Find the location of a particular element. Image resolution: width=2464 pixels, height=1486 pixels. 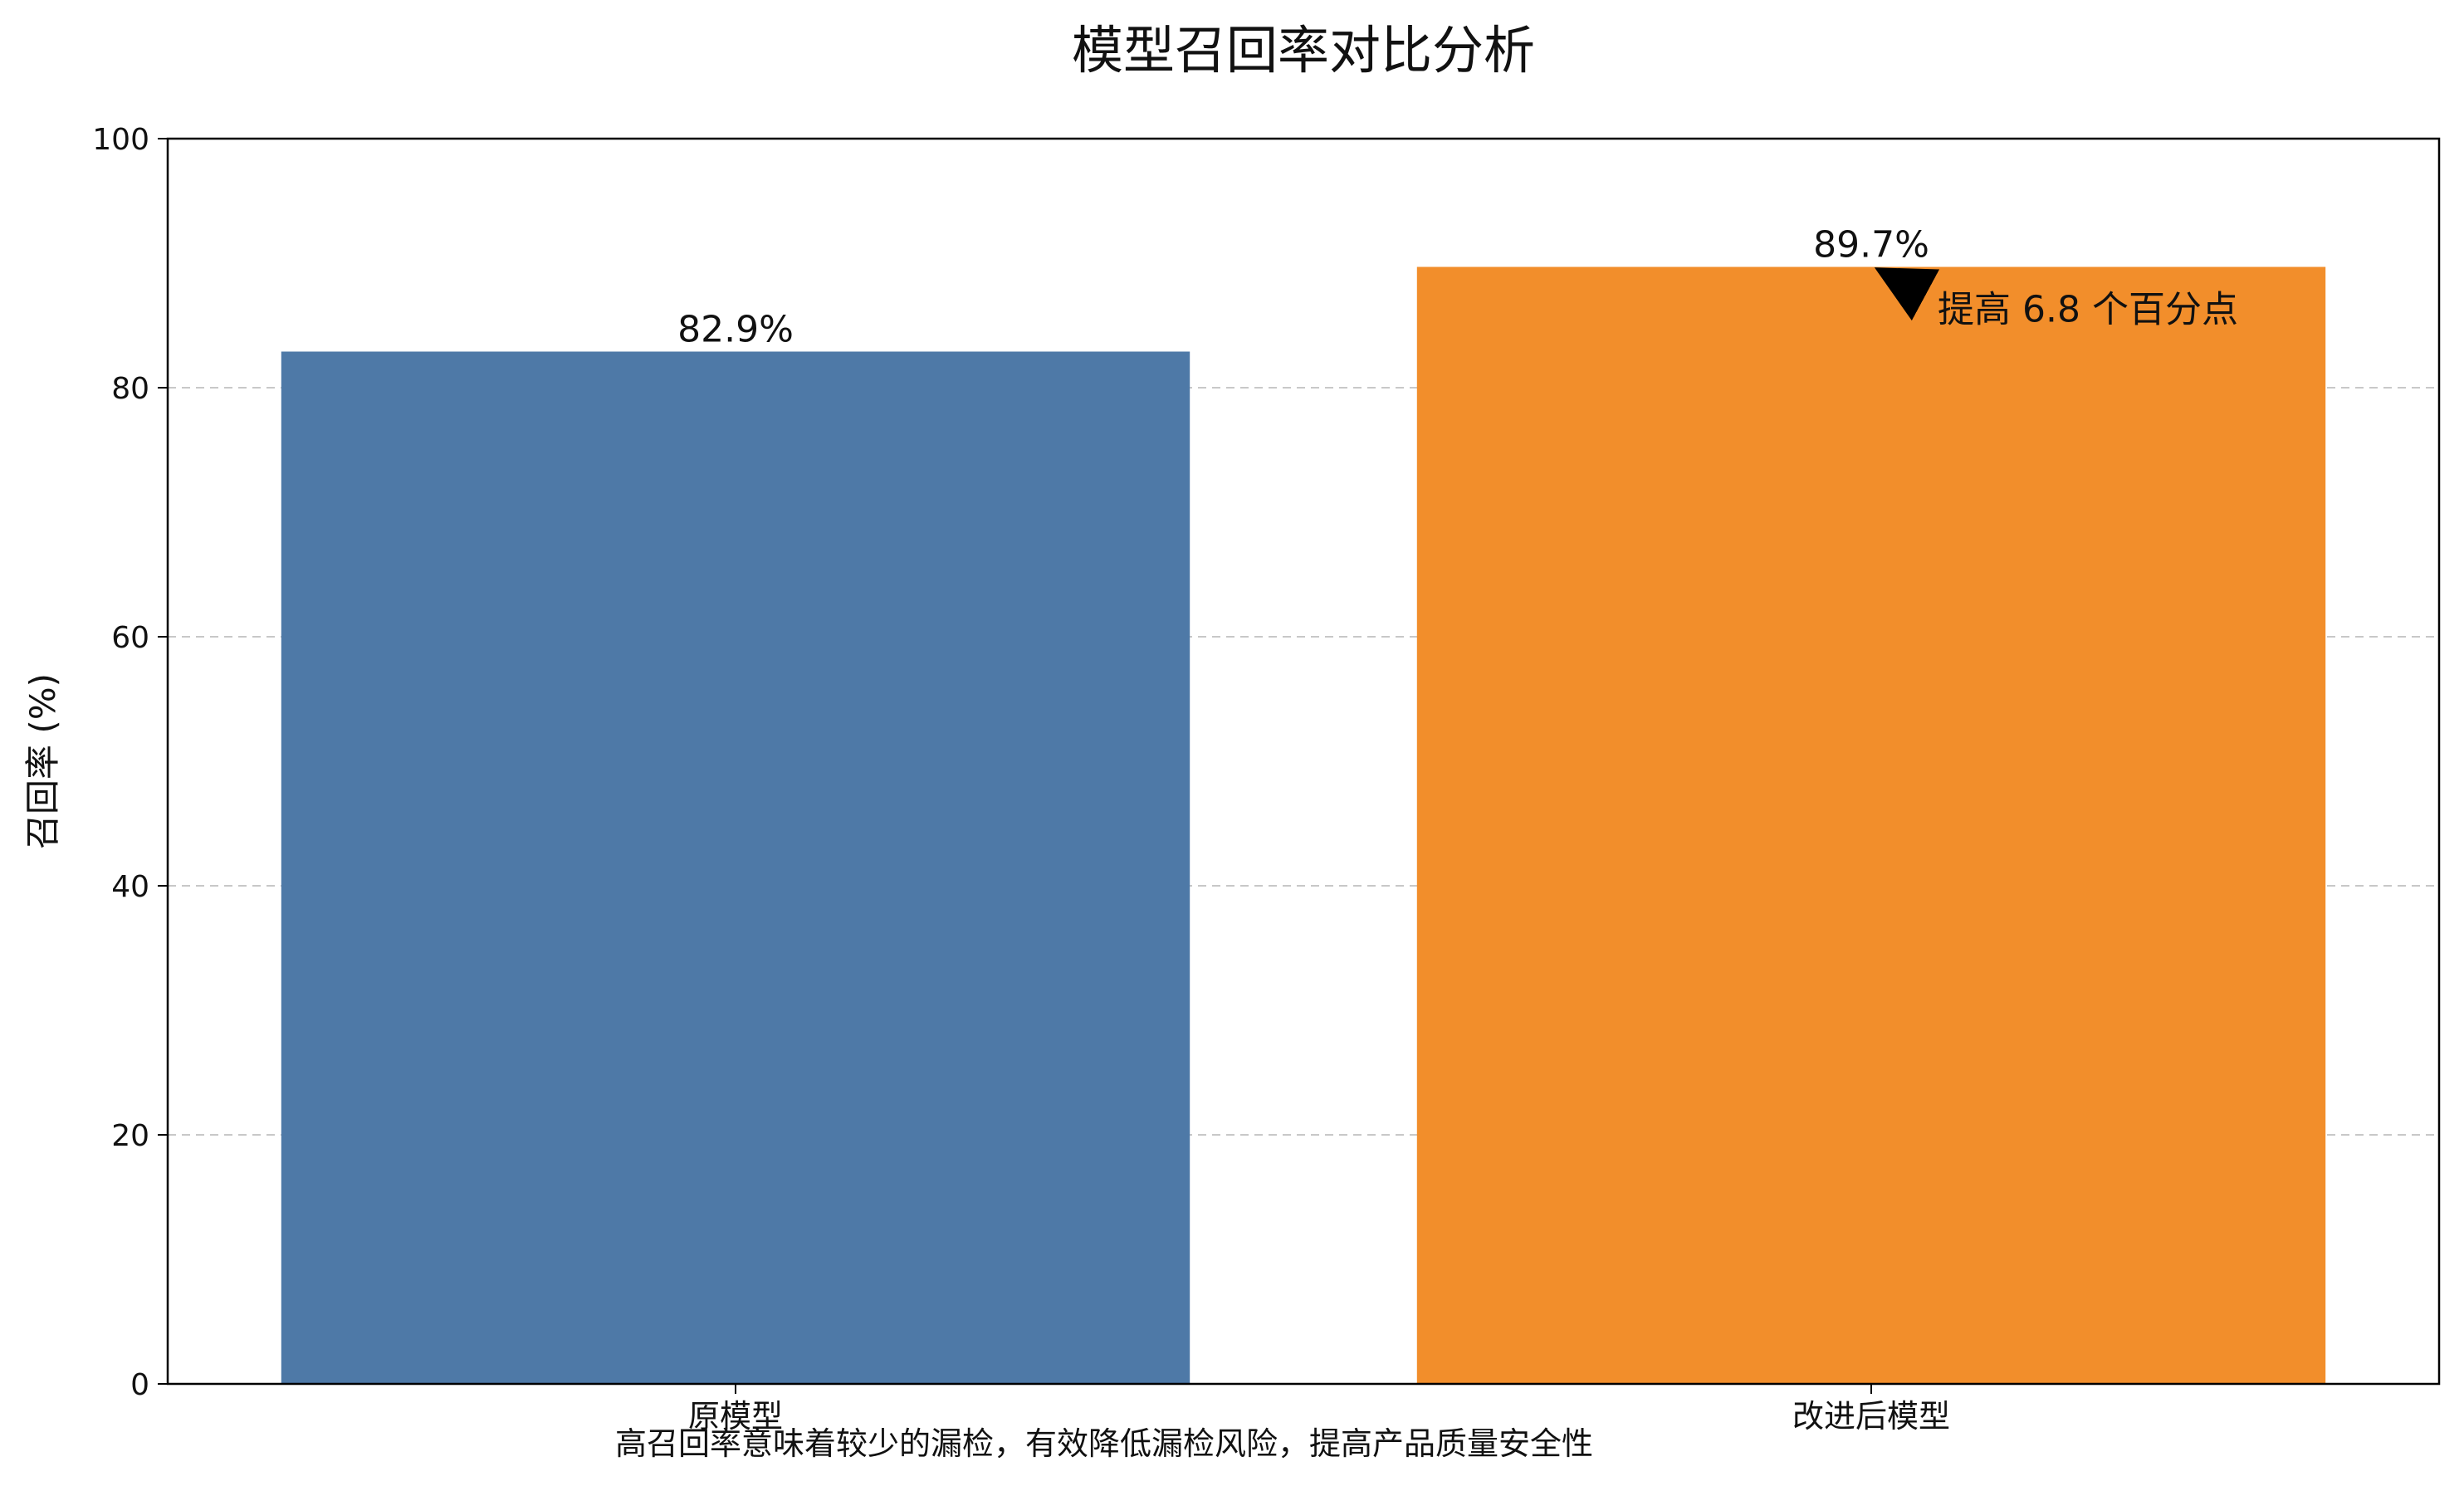

y-axis-ticks: 0 20 40 60 80 100 is located at coordinates (130, 762).